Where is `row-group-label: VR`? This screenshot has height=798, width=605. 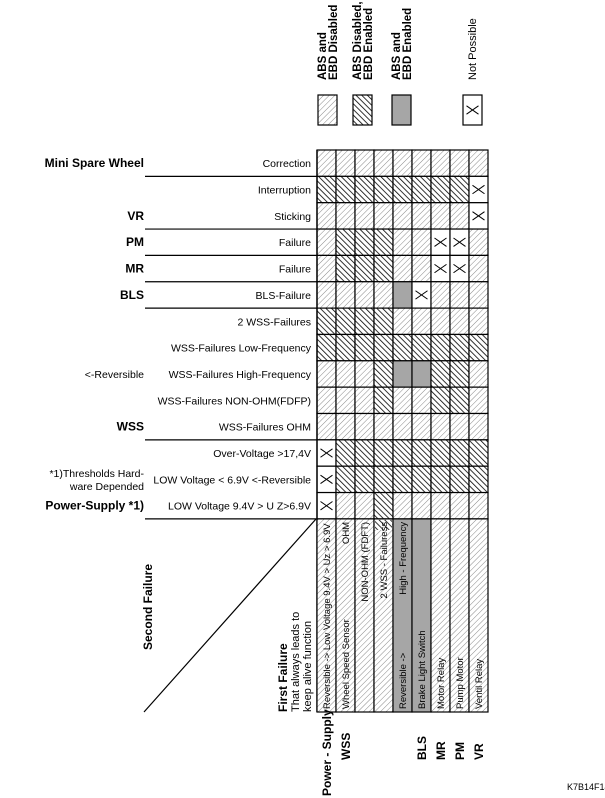 row-group-label: VR is located at coordinates (135, 216).